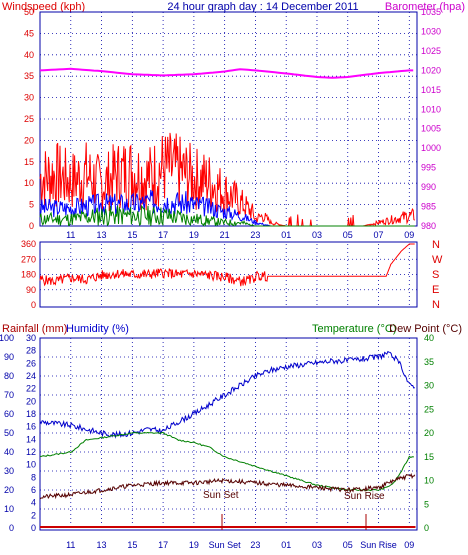 The width and height of the screenshot is (468, 555). I want to click on rainfall-tick-label: 70, so click(9, 395).